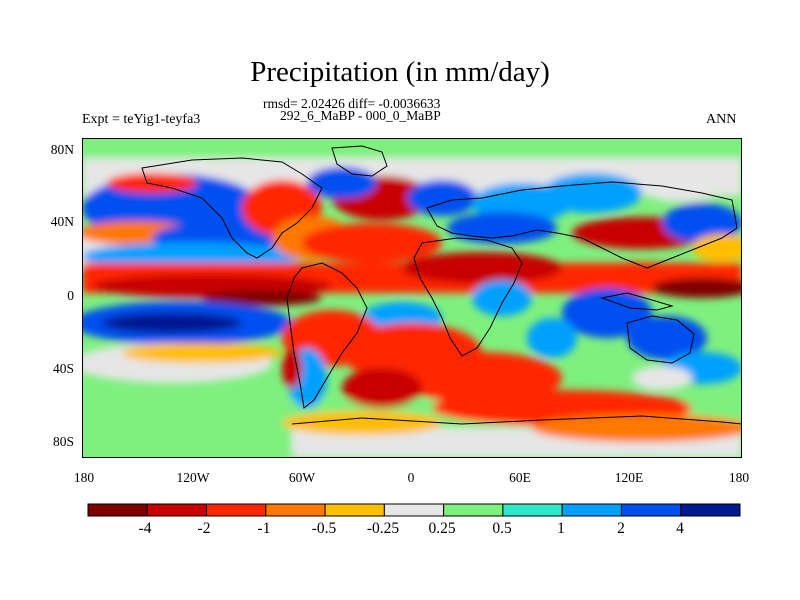  Describe the element at coordinates (721, 119) in the screenshot. I see `season-label: ANN` at that location.